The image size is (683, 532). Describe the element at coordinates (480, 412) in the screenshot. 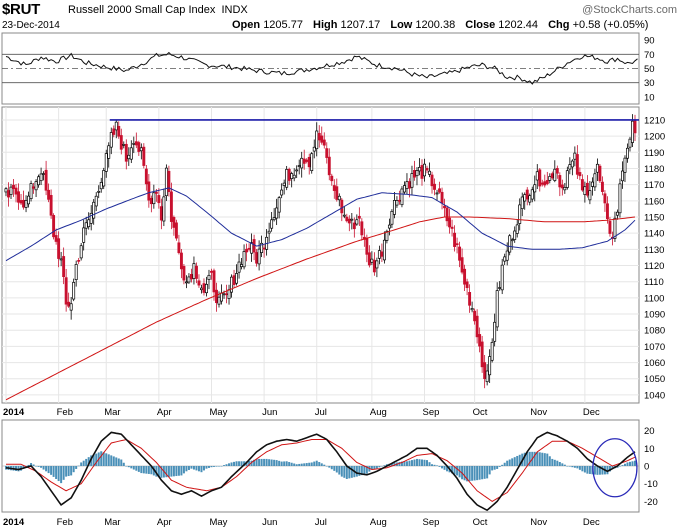

I see `price-x-tick-label: Oct` at that location.